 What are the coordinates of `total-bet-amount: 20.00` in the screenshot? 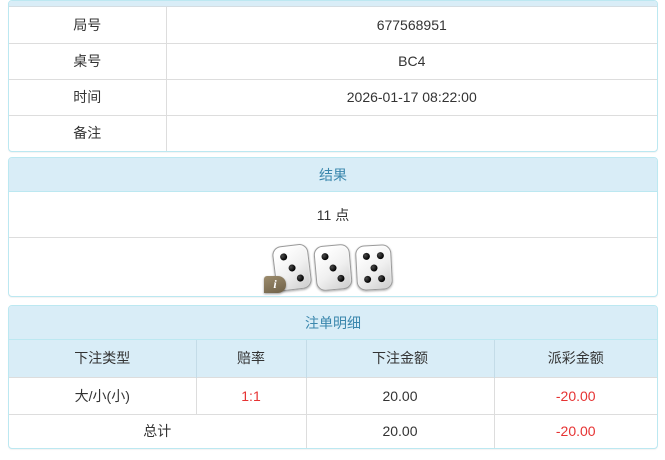 It's located at (399, 430).